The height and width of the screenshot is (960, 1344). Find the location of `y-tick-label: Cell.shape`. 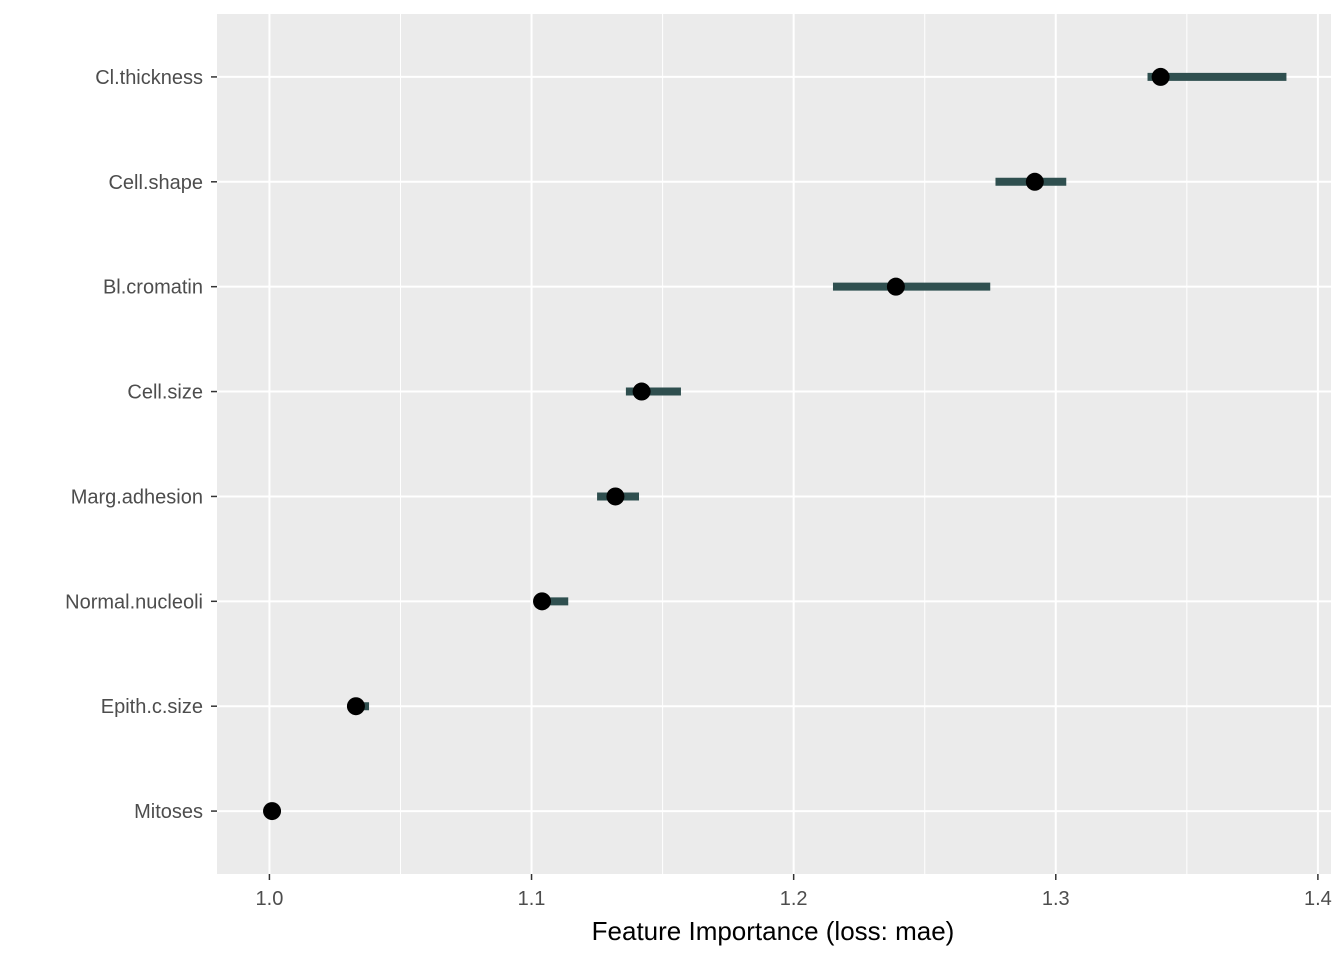

y-tick-label: Cell.shape is located at coordinates (155, 183).